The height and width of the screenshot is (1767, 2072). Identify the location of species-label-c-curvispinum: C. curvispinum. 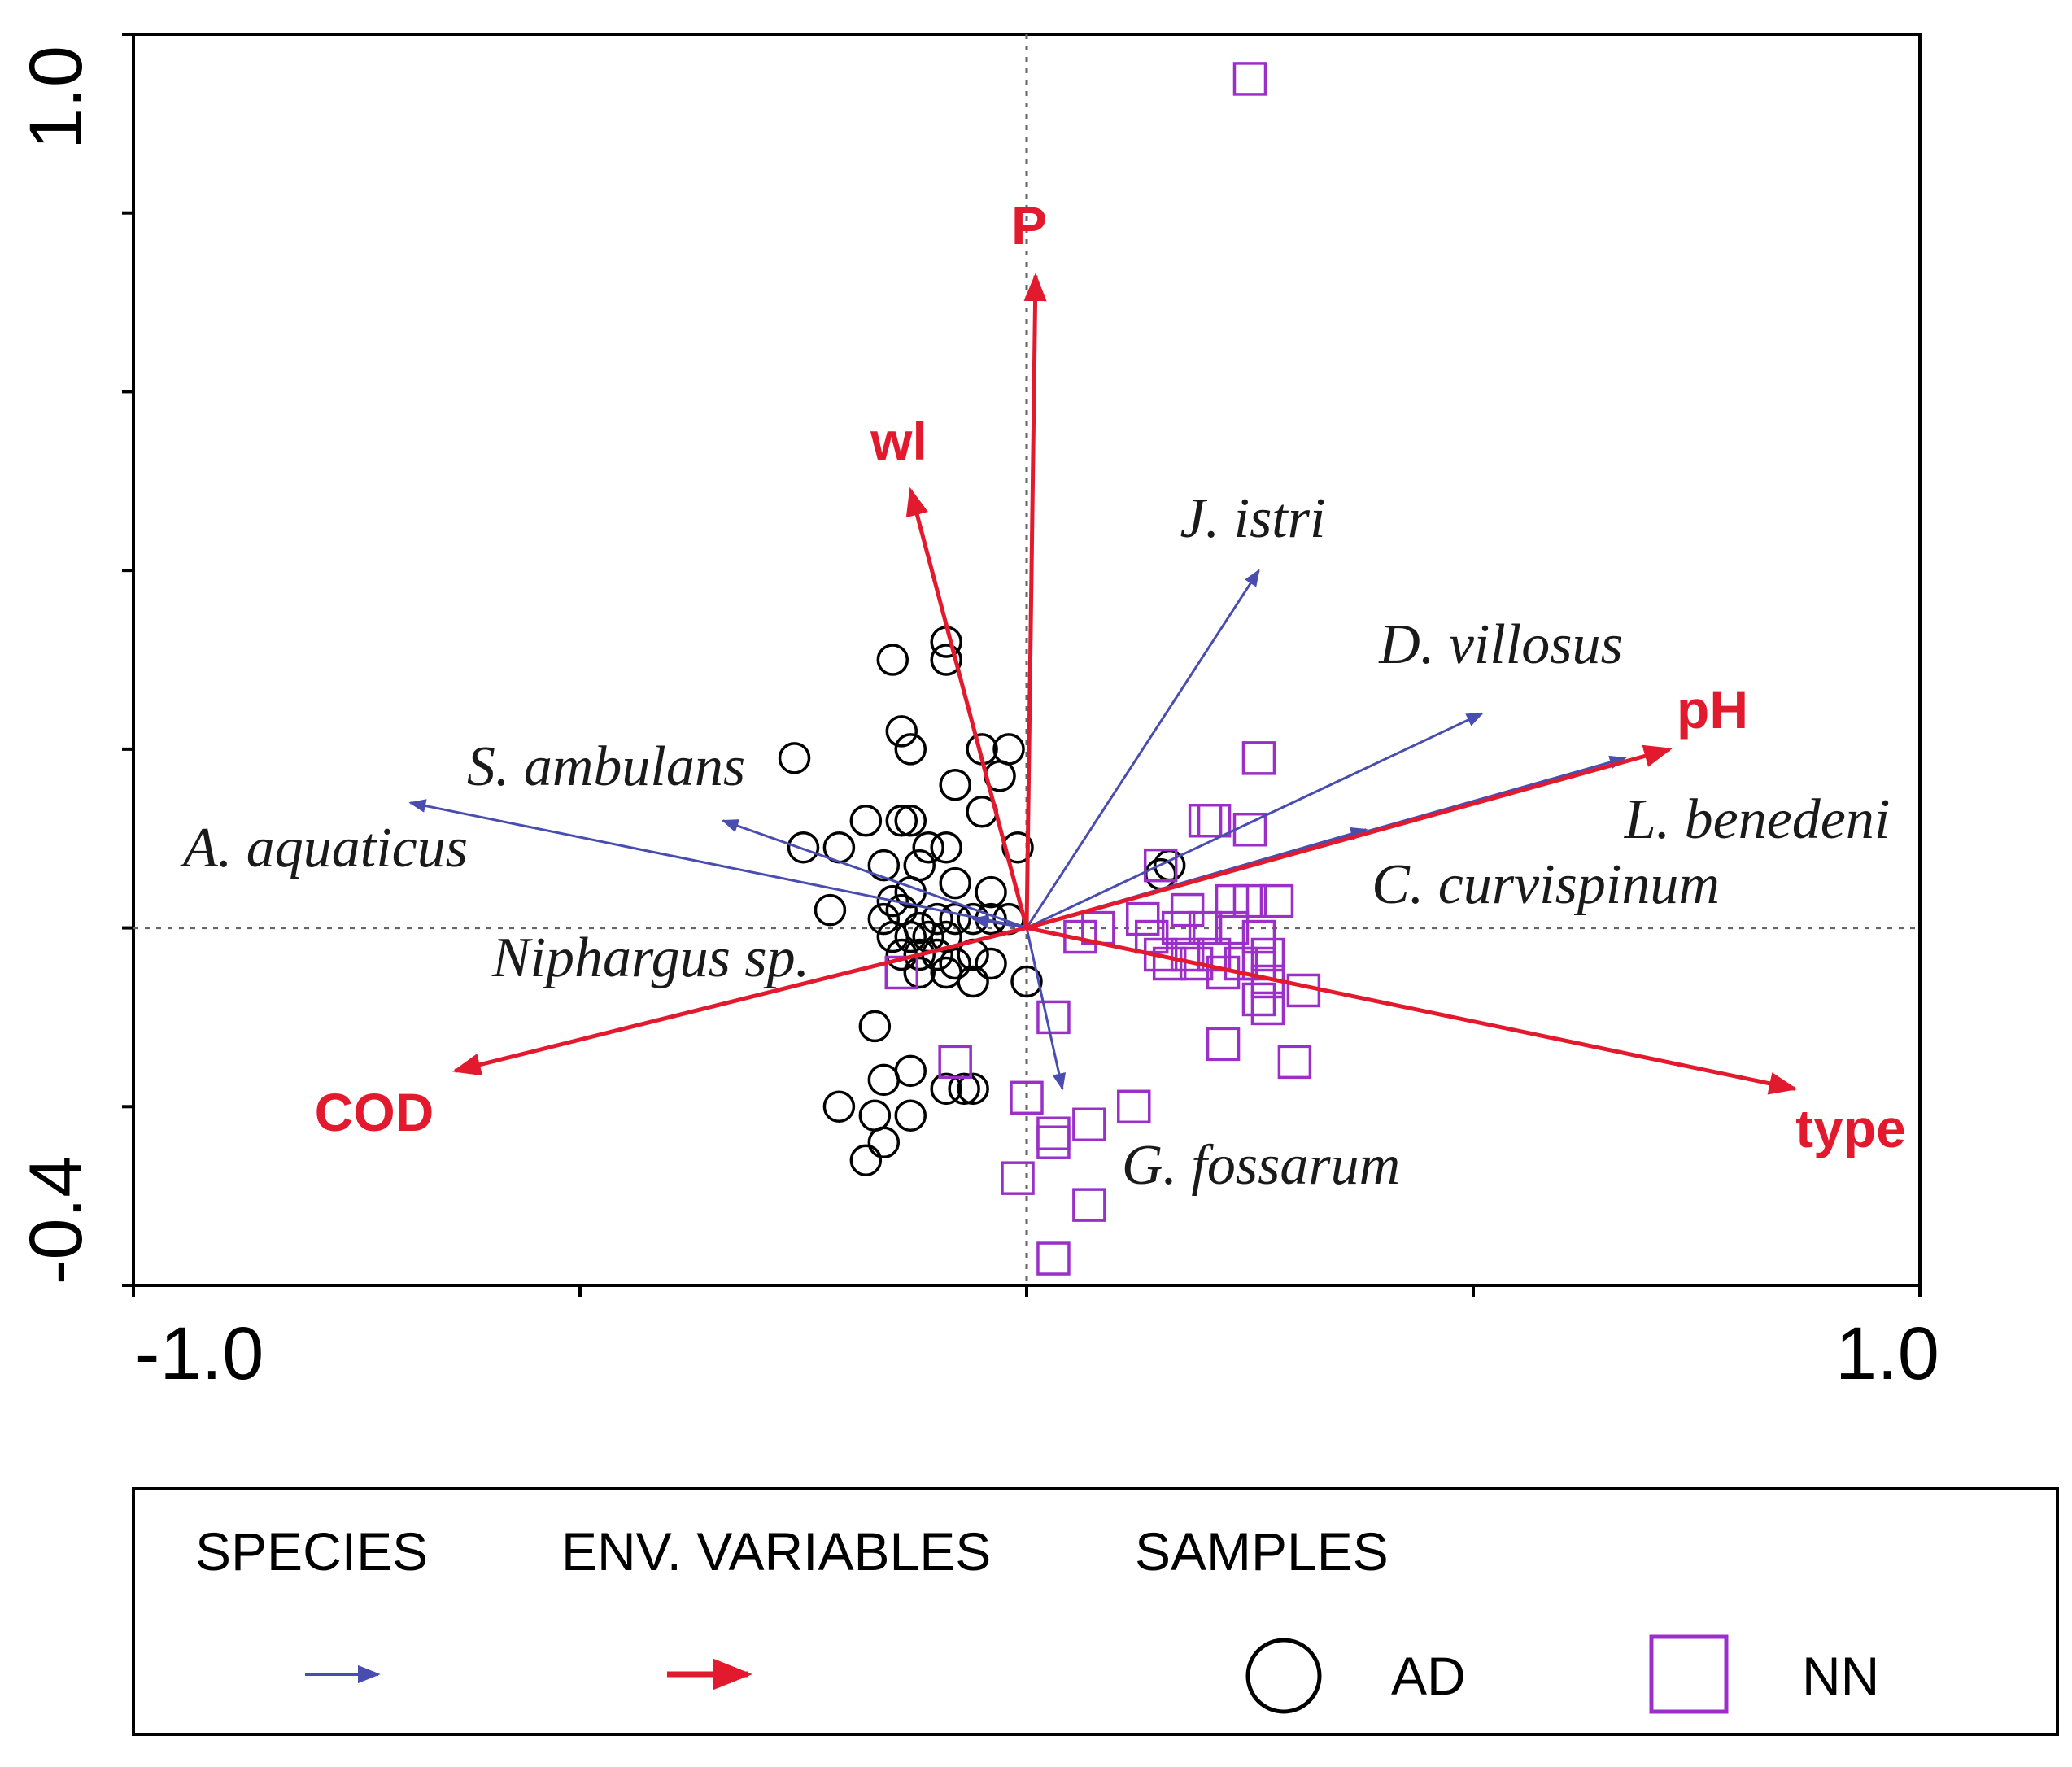
(1546, 885).